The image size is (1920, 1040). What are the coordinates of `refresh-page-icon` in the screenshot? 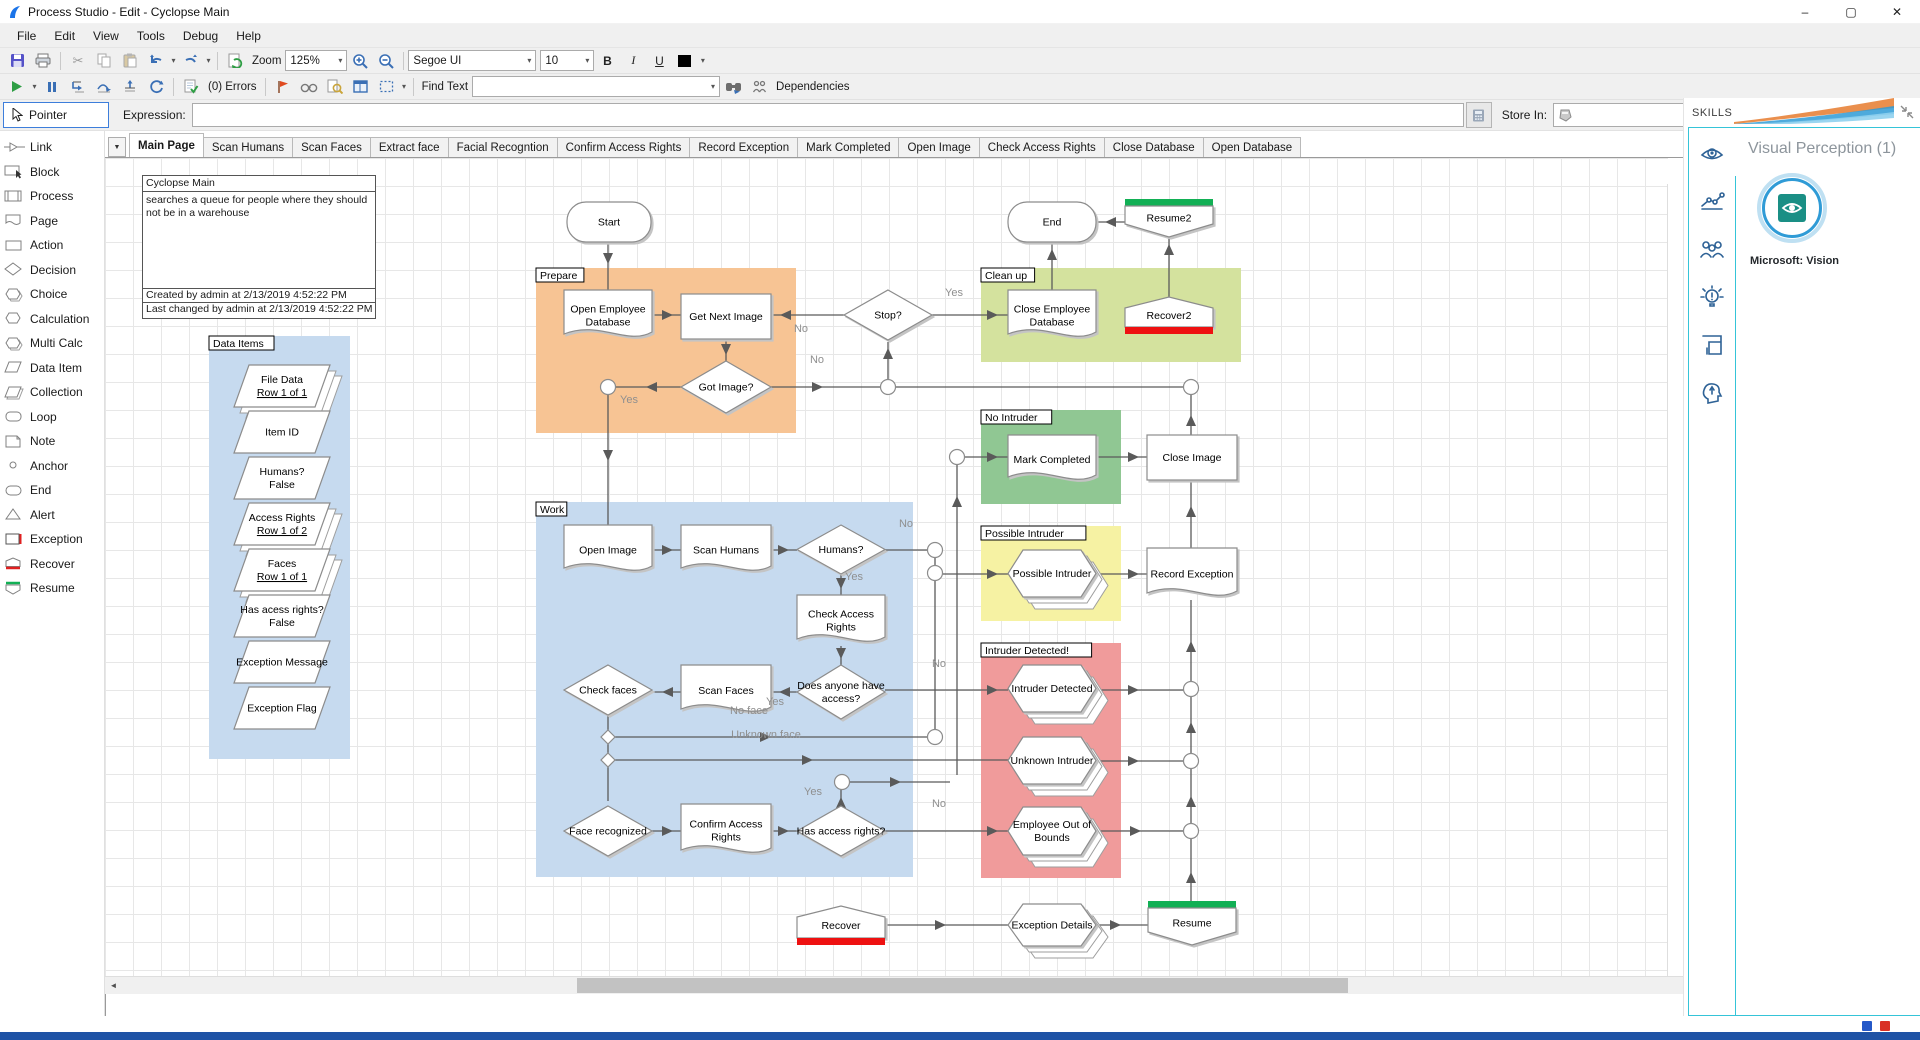 It's located at (235, 60).